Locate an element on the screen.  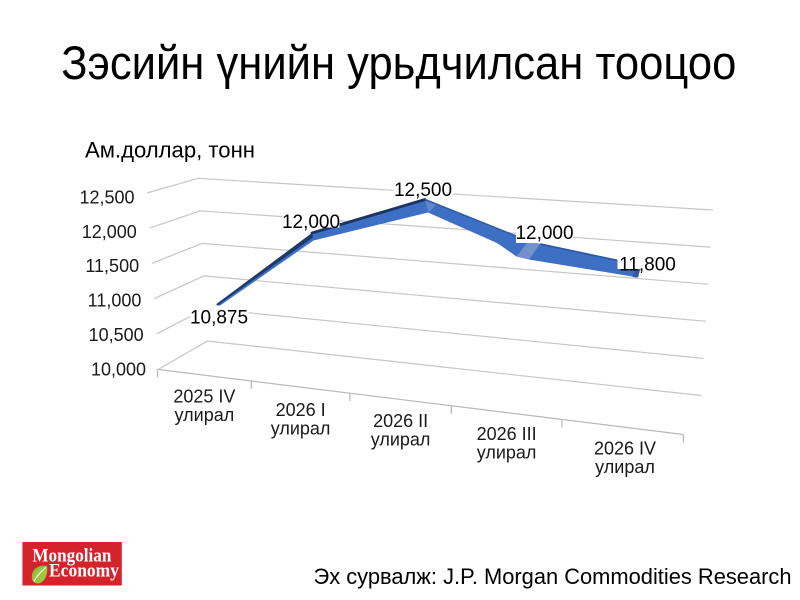
svg-text: 11,500 is located at coordinates (112, 266).